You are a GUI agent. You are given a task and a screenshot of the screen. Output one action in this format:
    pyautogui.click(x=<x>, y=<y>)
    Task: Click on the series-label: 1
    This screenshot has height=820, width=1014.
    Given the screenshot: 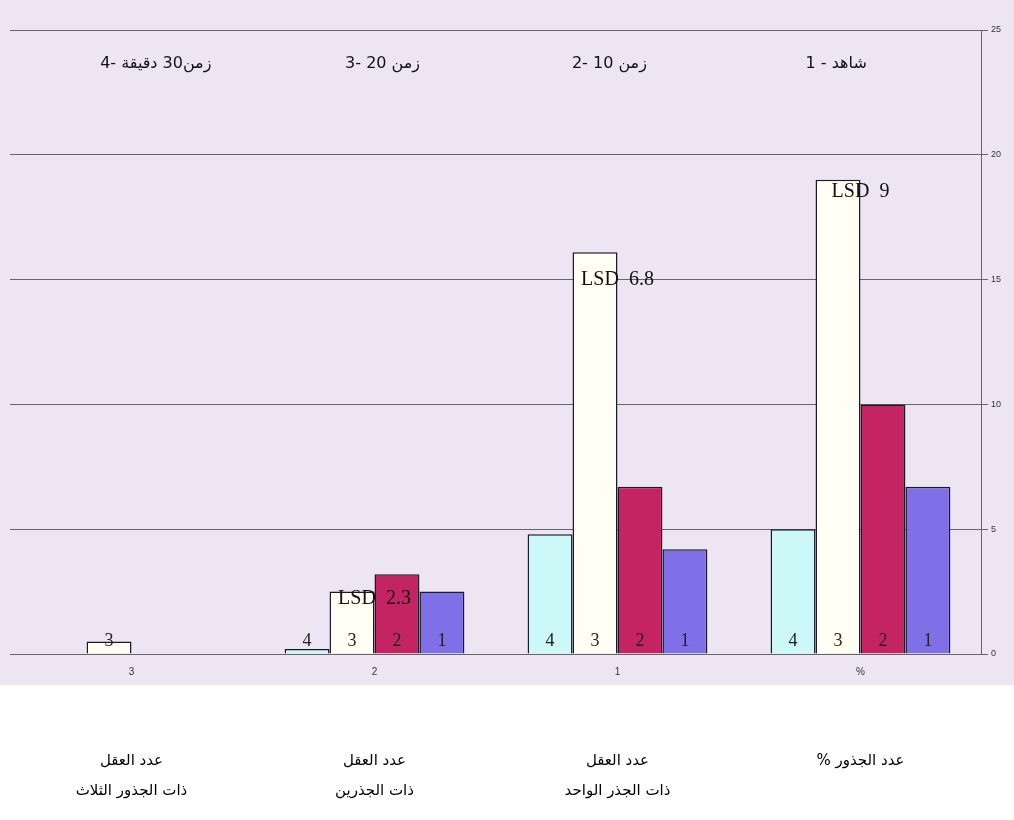 What is the action you would take?
    pyautogui.click(x=442, y=640)
    